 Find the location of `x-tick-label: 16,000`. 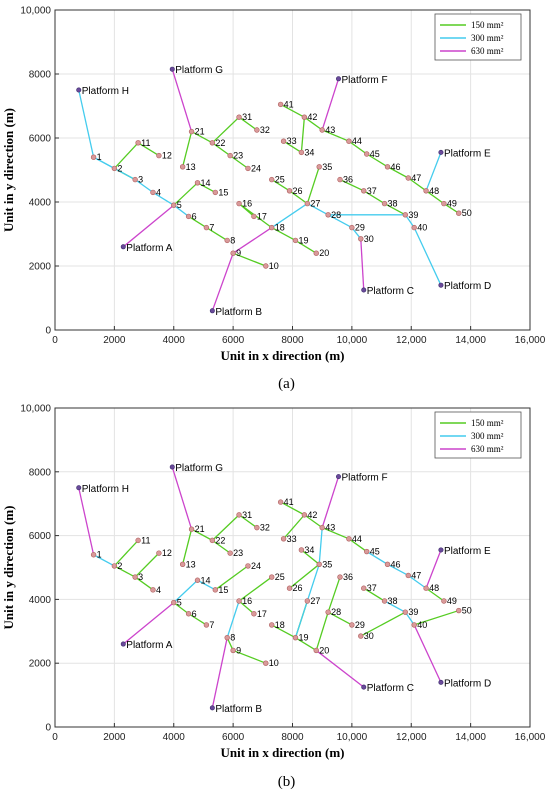

x-tick-label: 16,000 is located at coordinates (530, 340).